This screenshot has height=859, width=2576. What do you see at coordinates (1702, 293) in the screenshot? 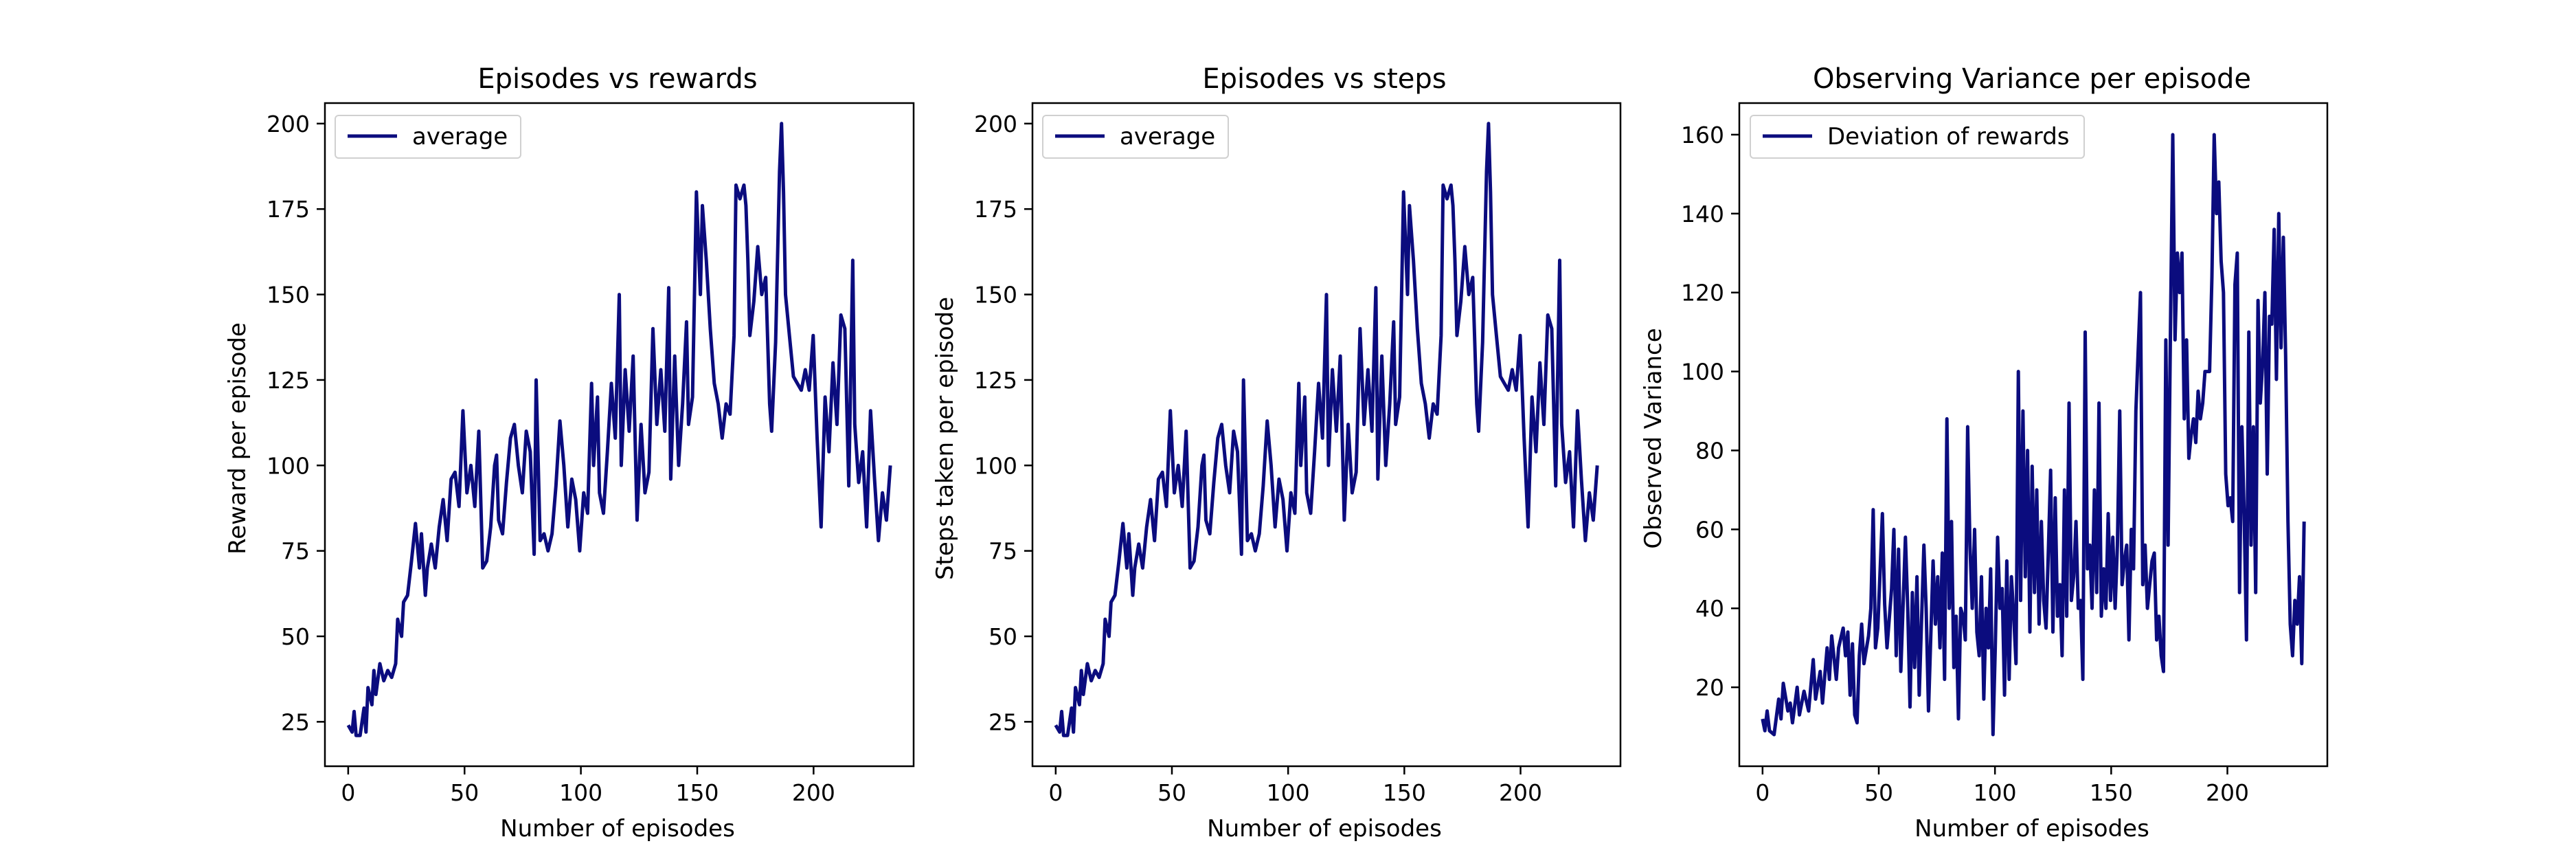
I see `y-tick-label: 120` at bounding box center [1702, 293].